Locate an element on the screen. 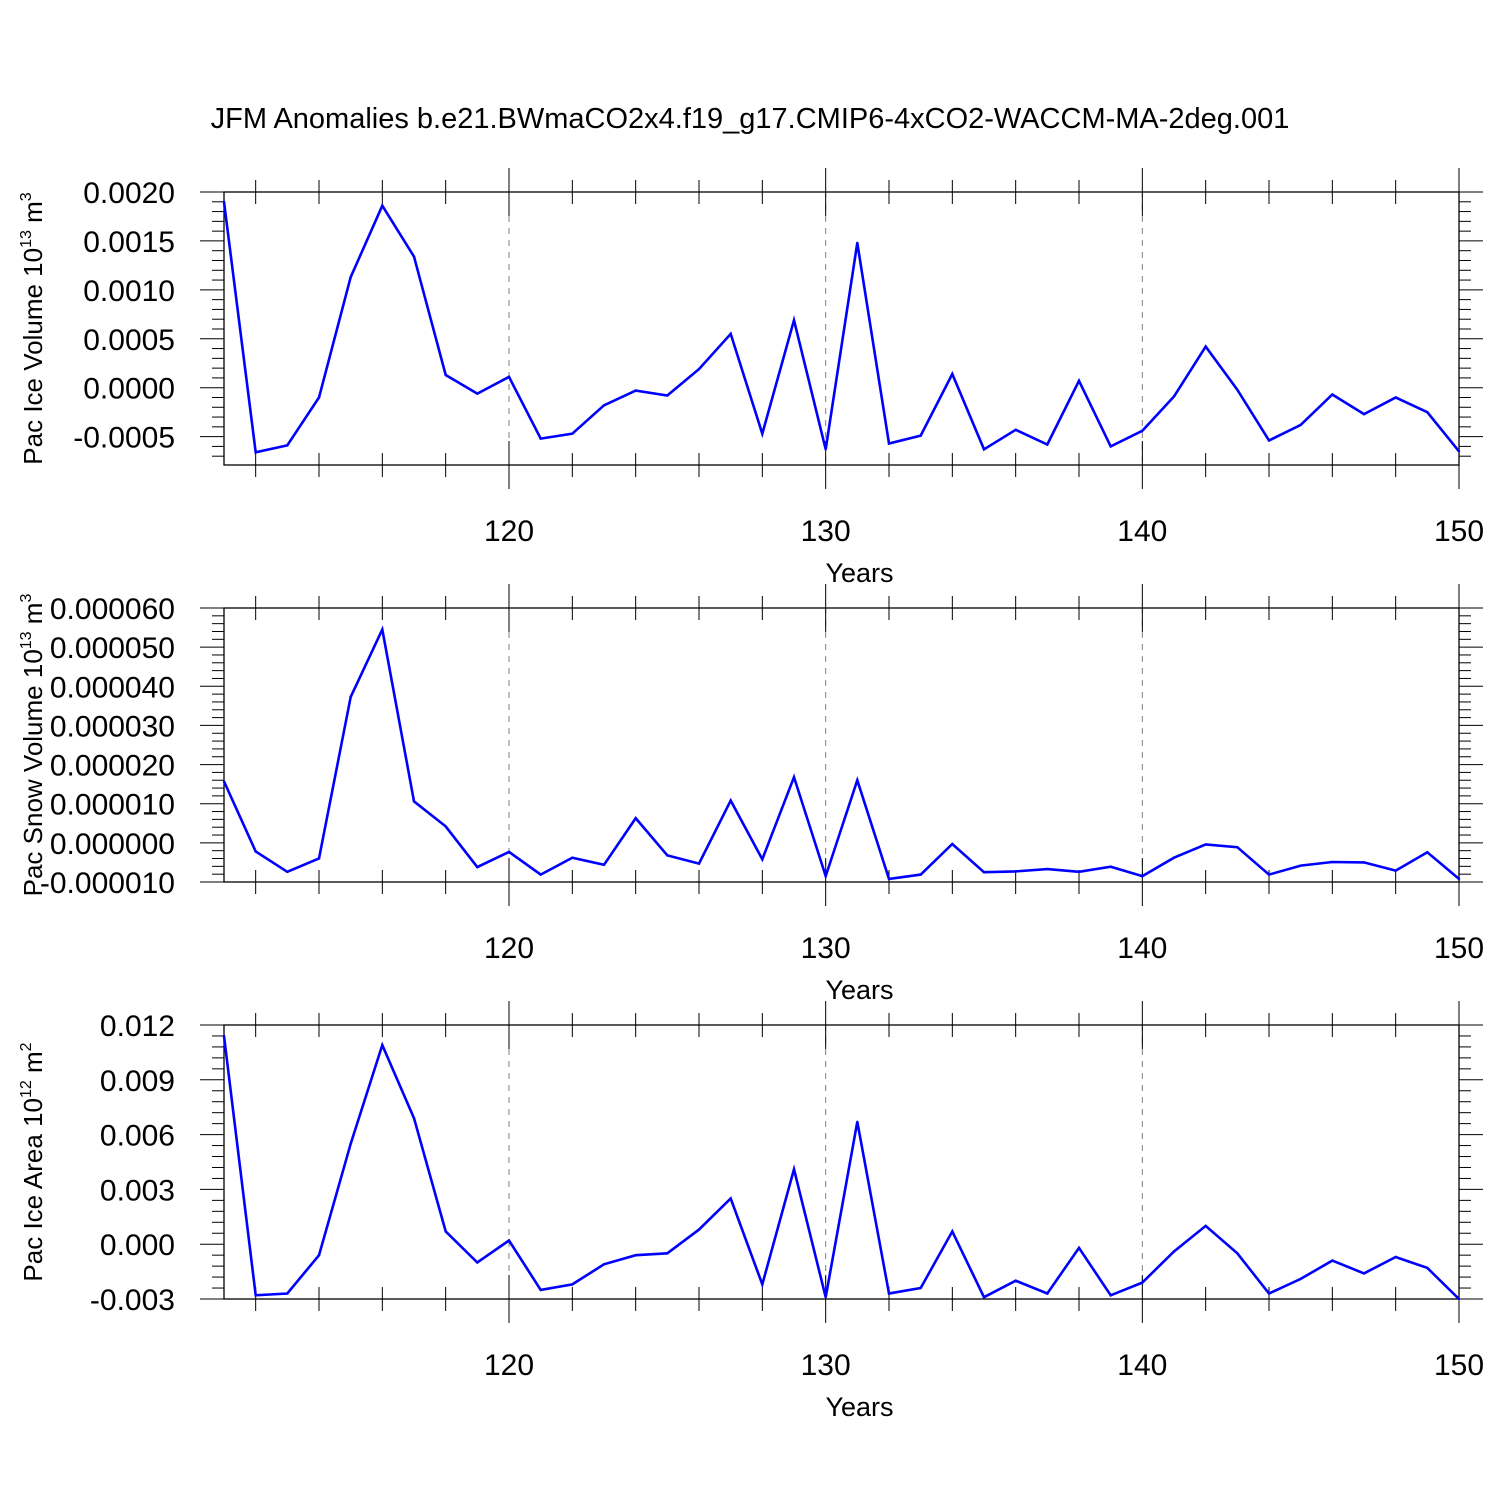 This screenshot has height=1500, width=1500. y-tick-label: 0.0005 is located at coordinates (129, 340).